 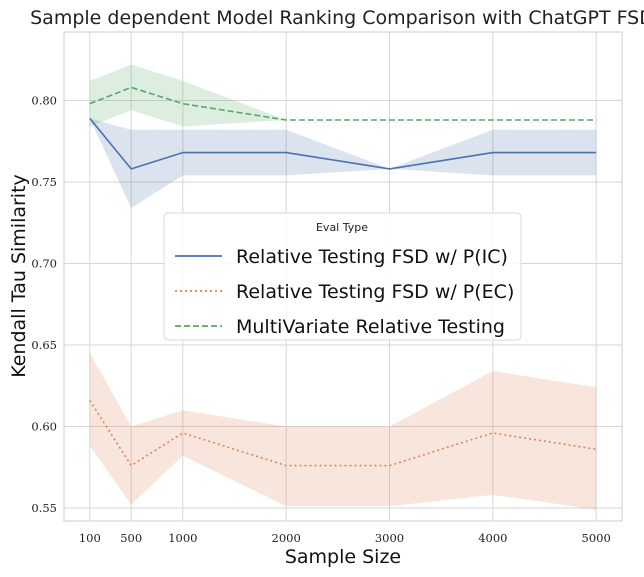 What do you see at coordinates (44, 263) in the screenshot?
I see `y-tick-label: 0.70` at bounding box center [44, 263].